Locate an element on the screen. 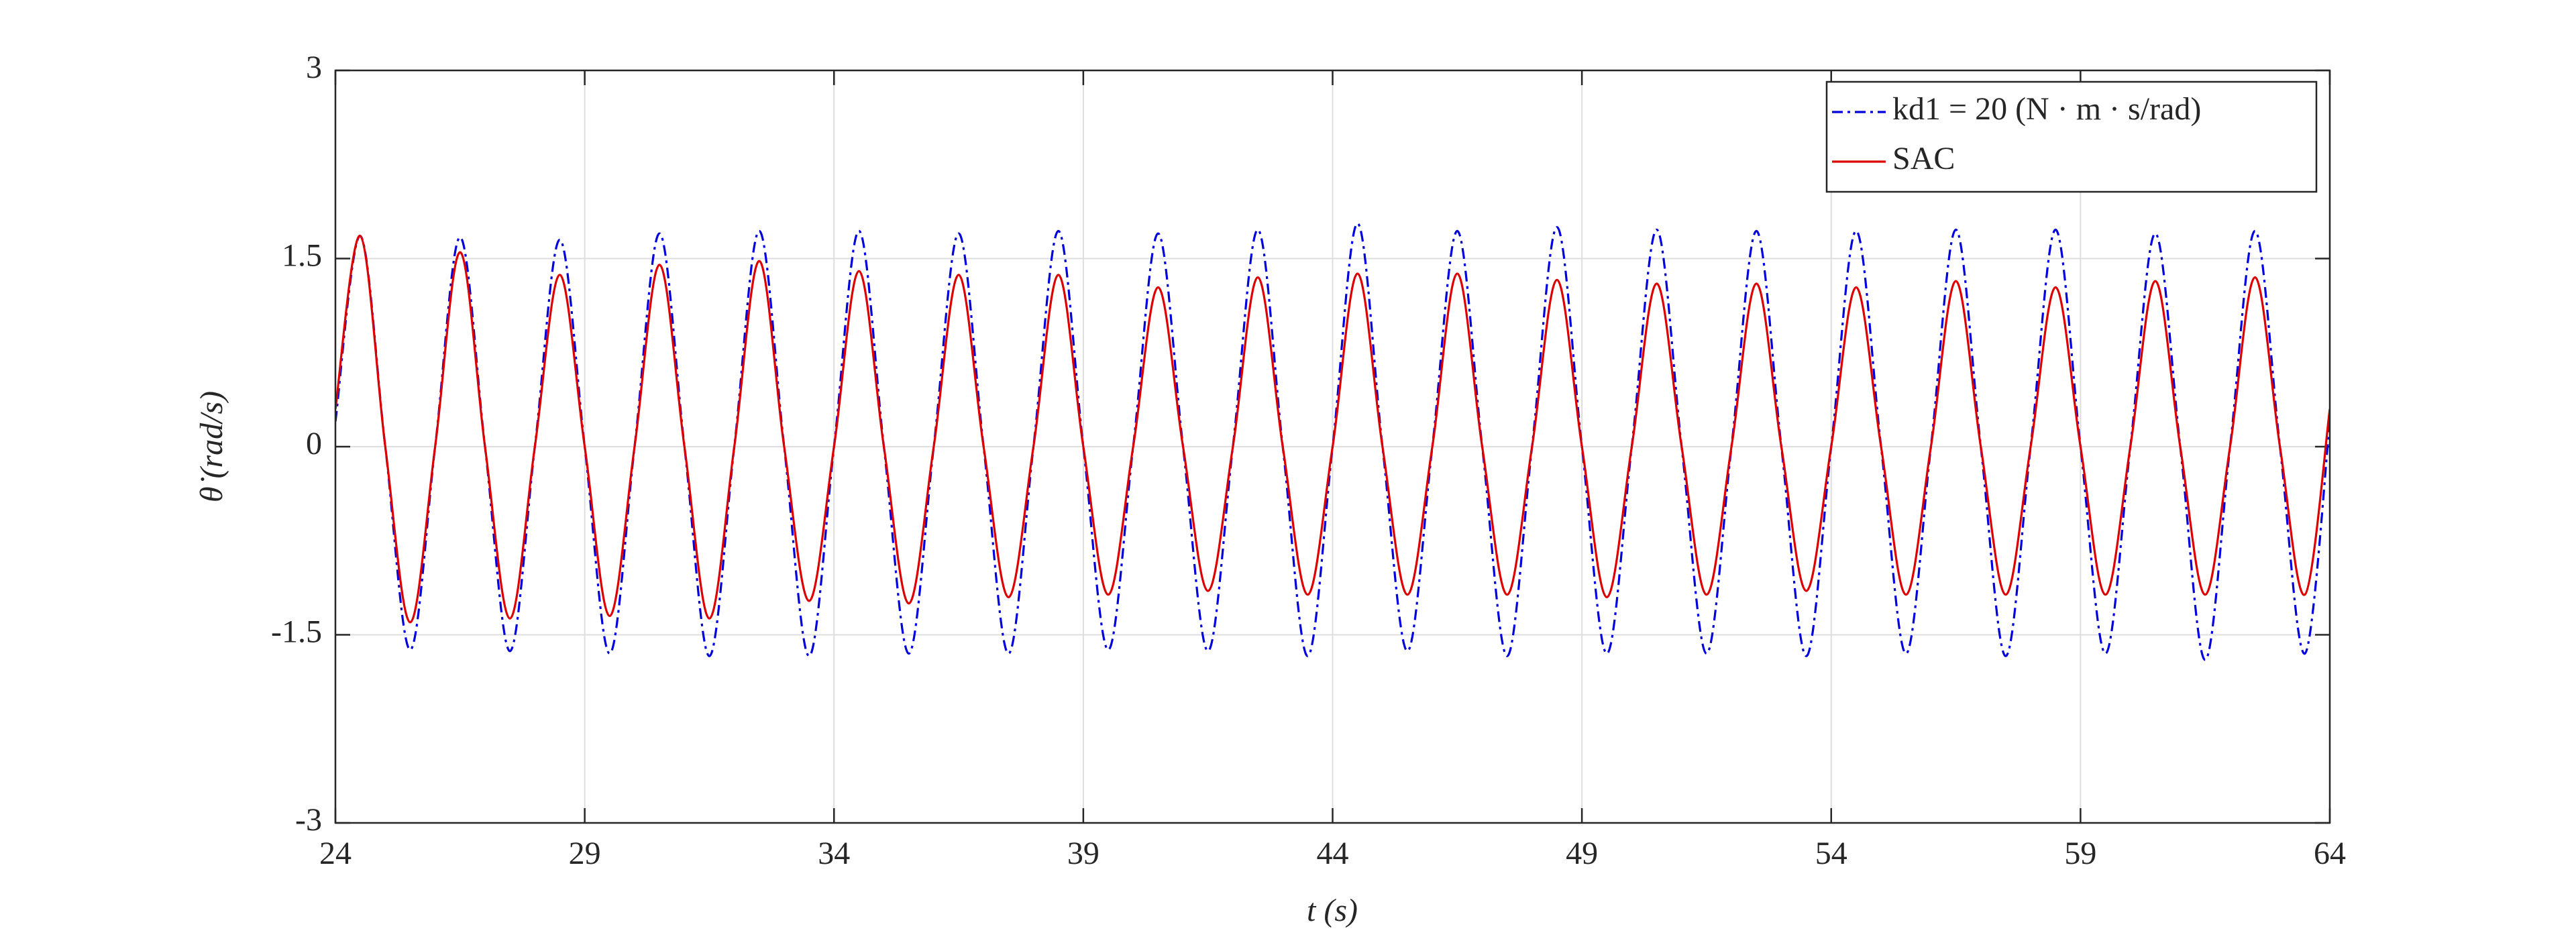  y-tick-label: 0 is located at coordinates (314, 443).